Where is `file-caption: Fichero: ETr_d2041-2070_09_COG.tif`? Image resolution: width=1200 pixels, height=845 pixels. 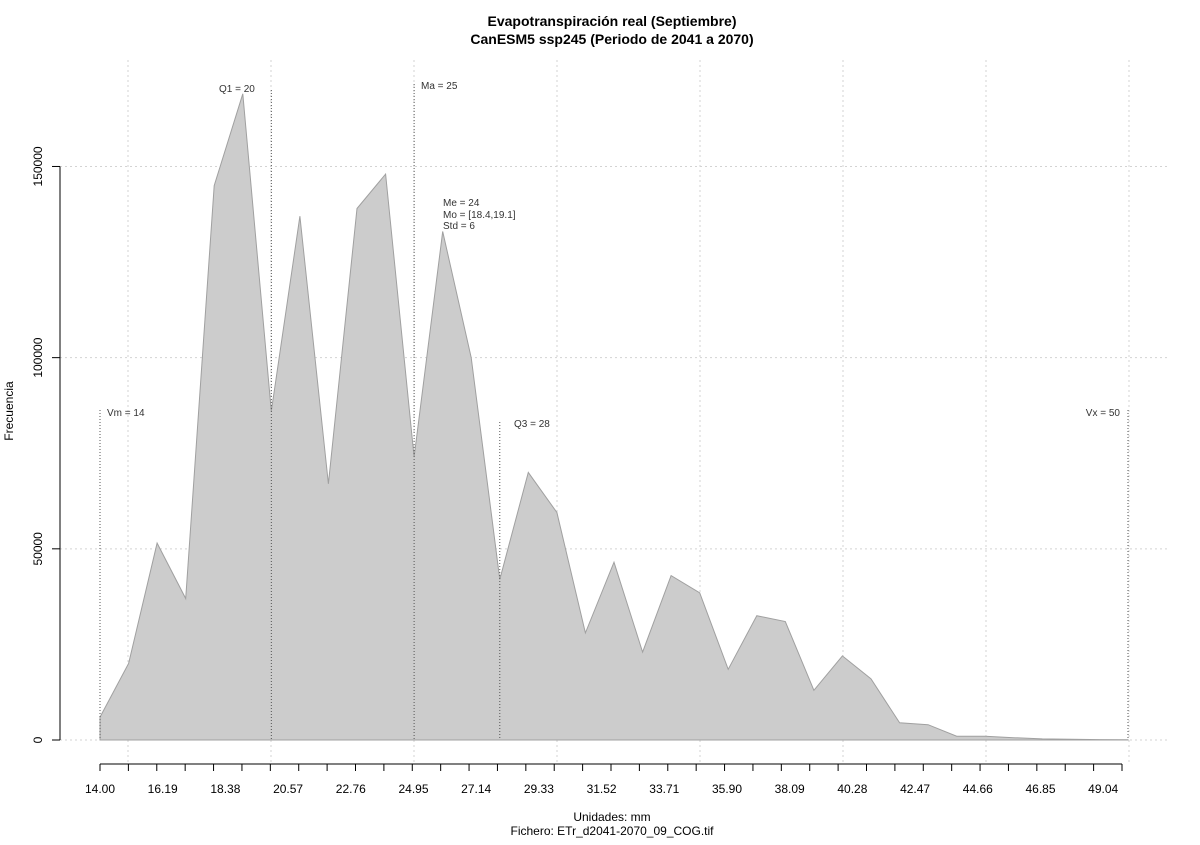
file-caption: Fichero: ETr_d2041-2070_09_COG.tif is located at coordinates (613, 831).